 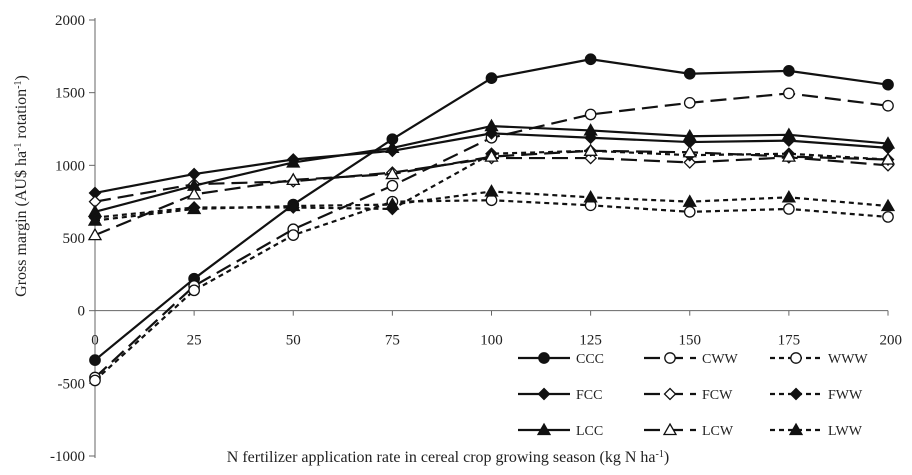 I want to click on legend-item-lww: LWW, so click(x=816, y=430).